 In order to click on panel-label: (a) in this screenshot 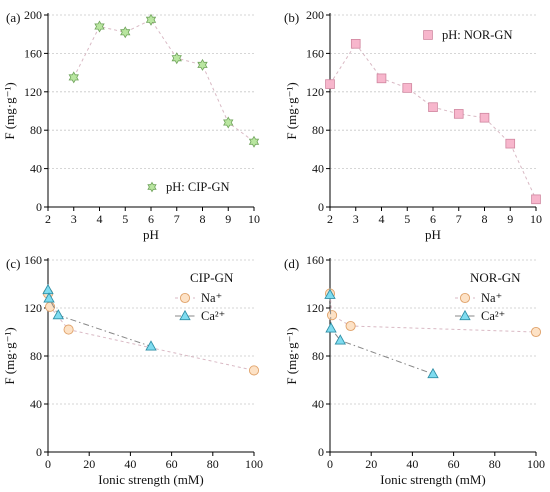, I will do `click(13, 17)`.